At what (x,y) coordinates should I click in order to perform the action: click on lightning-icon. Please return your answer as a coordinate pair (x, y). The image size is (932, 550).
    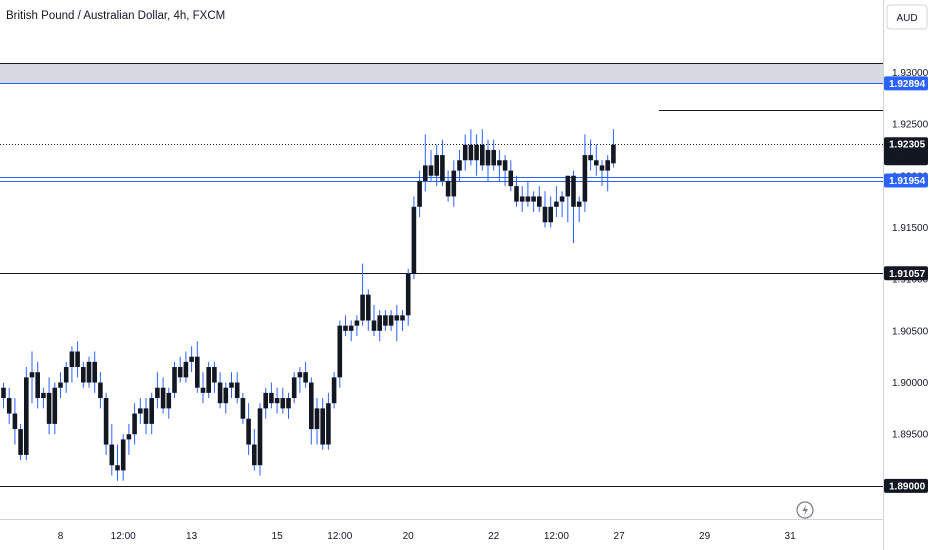
    Looking at the image, I should click on (805, 510).